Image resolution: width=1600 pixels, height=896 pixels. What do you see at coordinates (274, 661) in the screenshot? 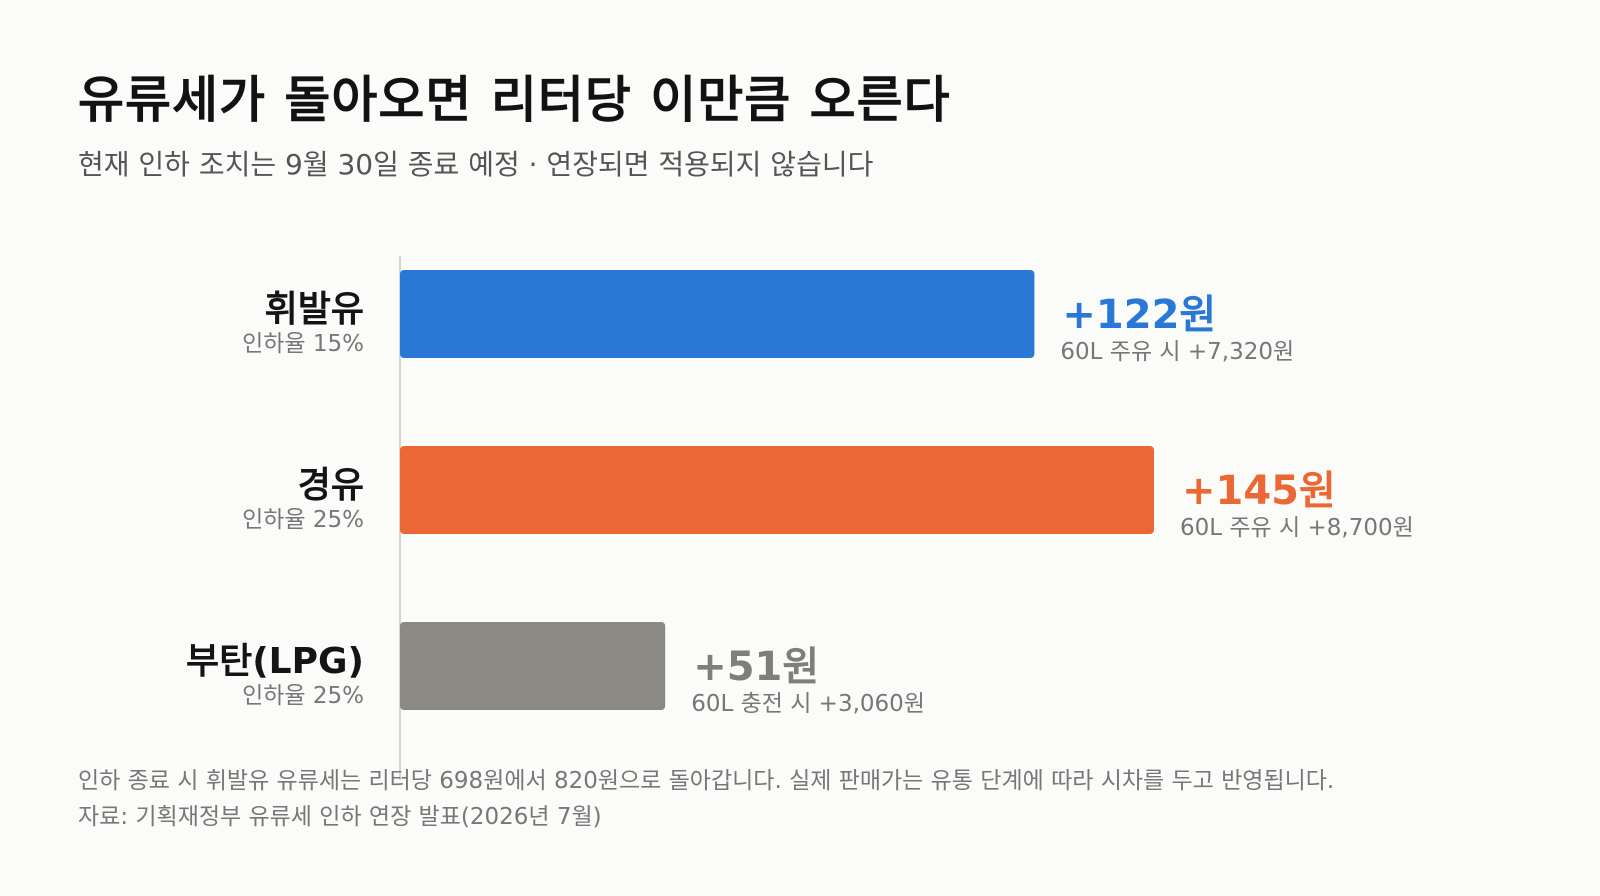
I see `category-label-2: 부탄(LPG)` at bounding box center [274, 661].